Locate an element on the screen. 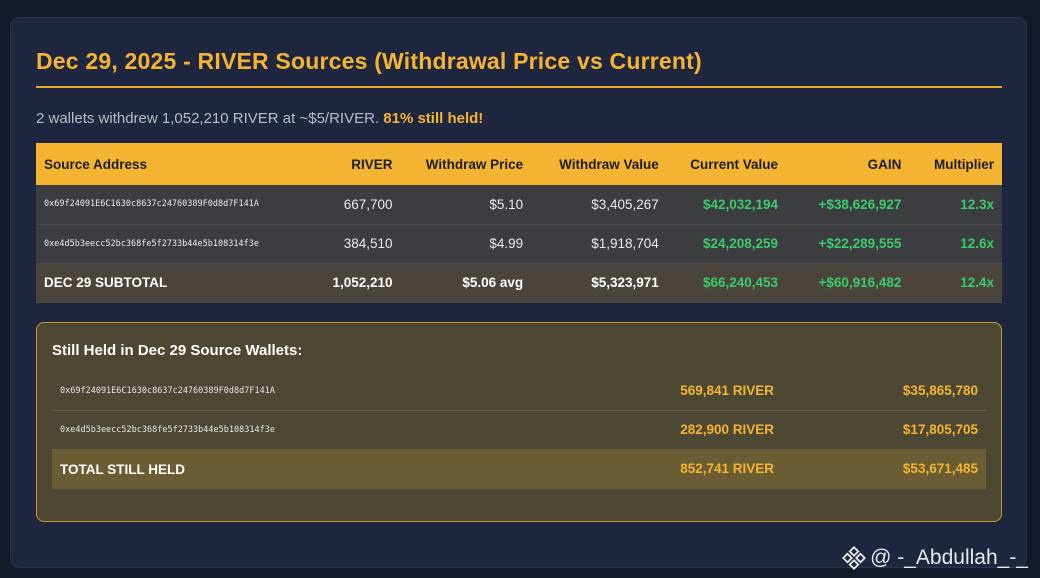 This screenshot has height=578, width=1040. watermark: @ -_Abdullah_-_ is located at coordinates (935, 558).